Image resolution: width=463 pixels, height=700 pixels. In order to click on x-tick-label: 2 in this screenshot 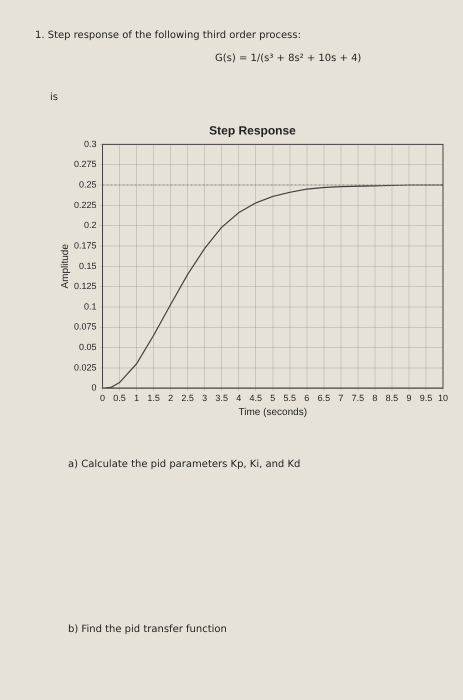, I will do `click(171, 398)`.